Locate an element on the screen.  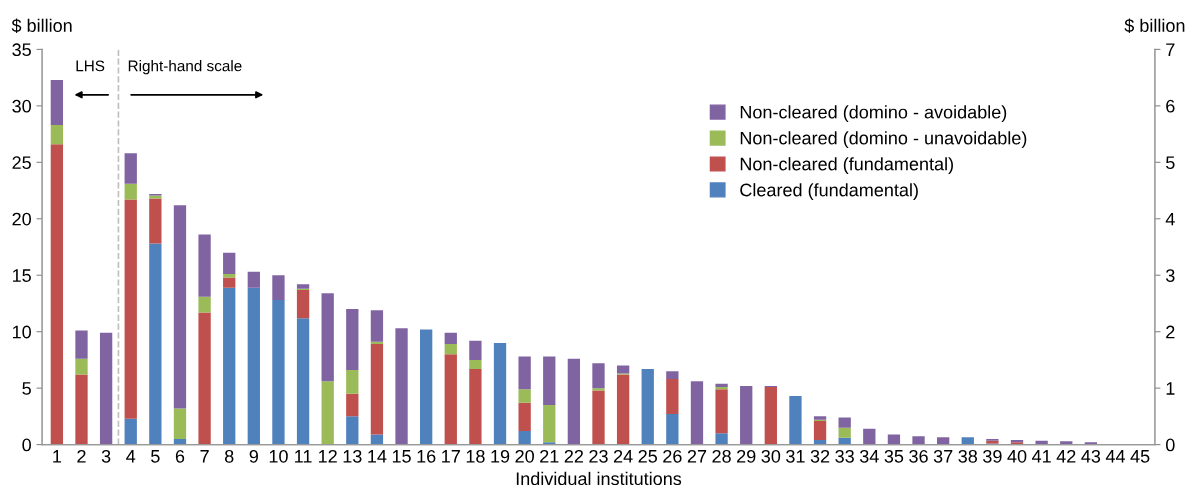
x-tick-label: 15 is located at coordinates (401, 456).